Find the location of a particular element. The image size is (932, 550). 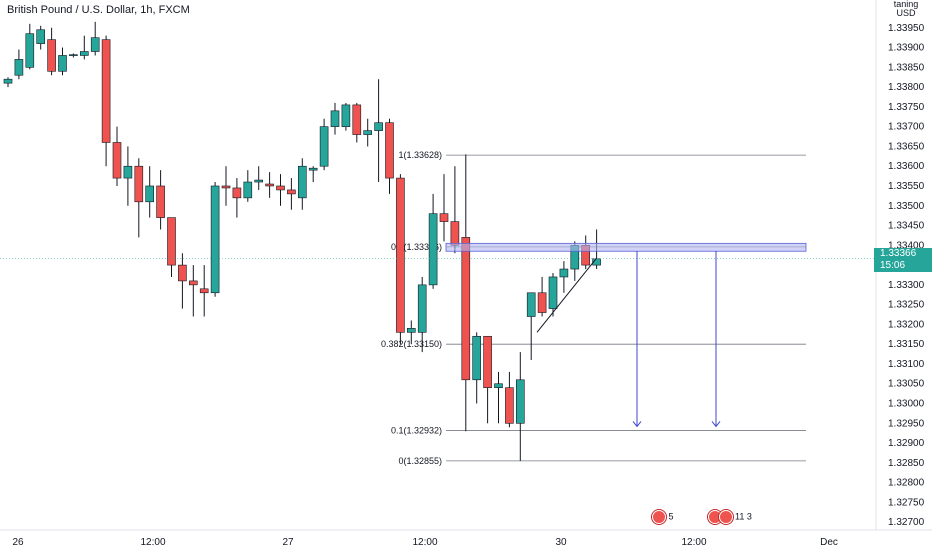

price-tick-label: 1.33550 is located at coordinates (906, 186).